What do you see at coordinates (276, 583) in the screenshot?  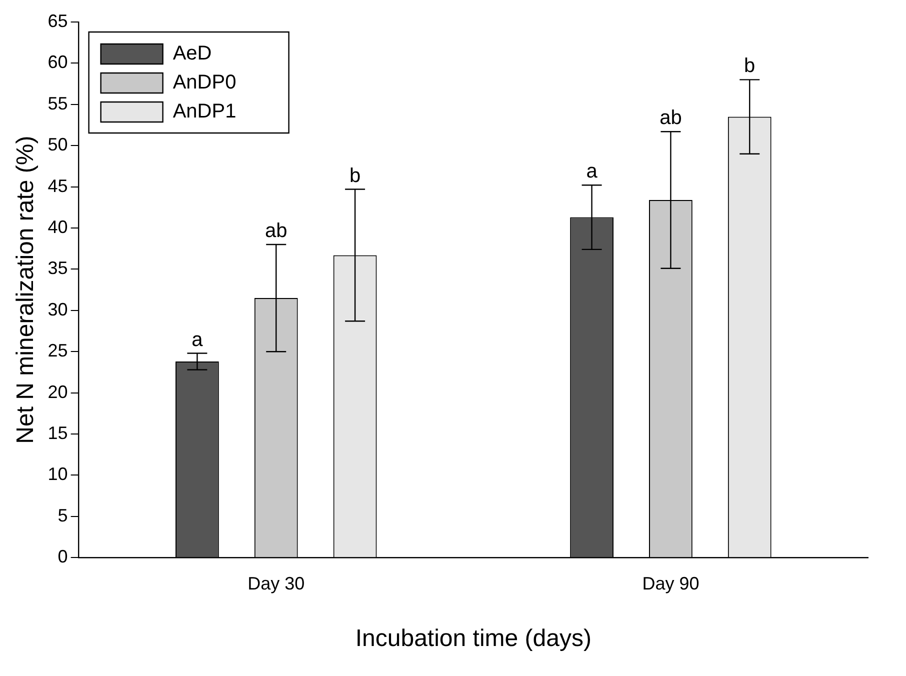 I see `x-tick-label: Day 30` at bounding box center [276, 583].